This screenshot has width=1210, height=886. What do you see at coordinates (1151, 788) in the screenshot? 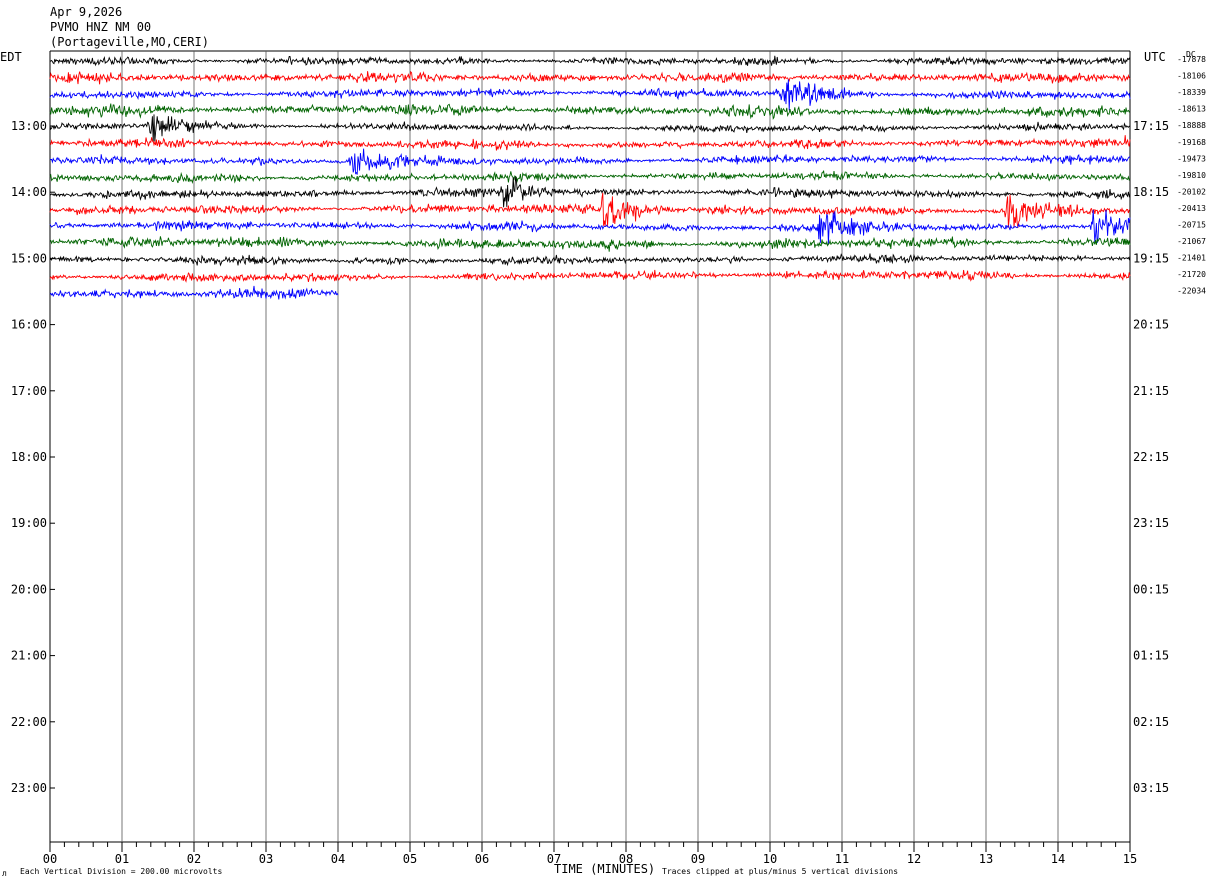
I see `right-hour-label: 03:15` at bounding box center [1151, 788].